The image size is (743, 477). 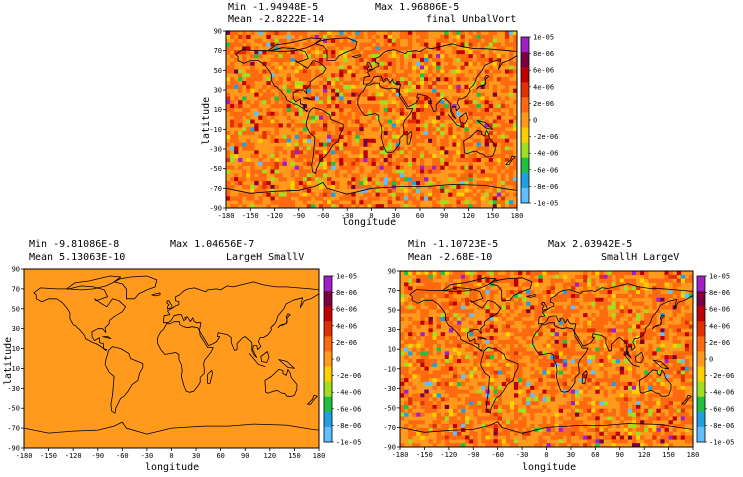 What do you see at coordinates (711, 360) in the screenshot?
I see `colorbar-label: 0` at bounding box center [711, 360].